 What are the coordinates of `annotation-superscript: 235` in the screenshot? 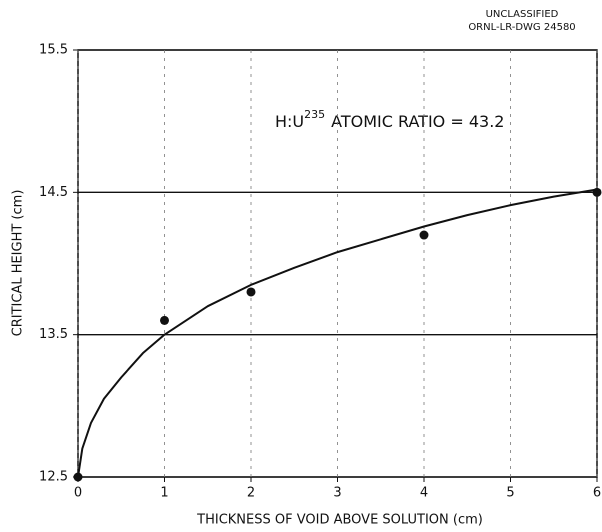 It's located at (314, 114).